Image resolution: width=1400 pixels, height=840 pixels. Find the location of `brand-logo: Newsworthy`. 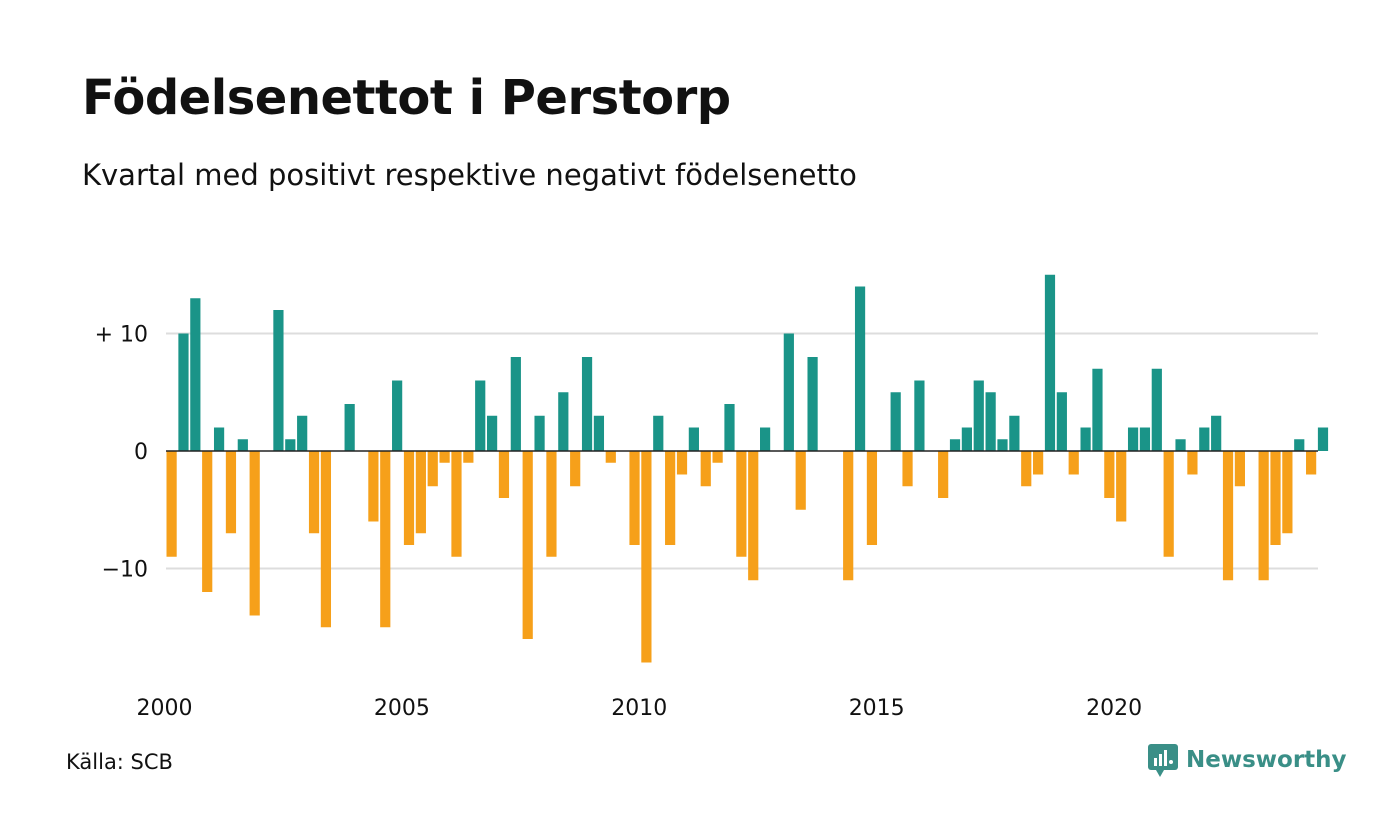

brand-logo: Newsworthy is located at coordinates (1247, 760).